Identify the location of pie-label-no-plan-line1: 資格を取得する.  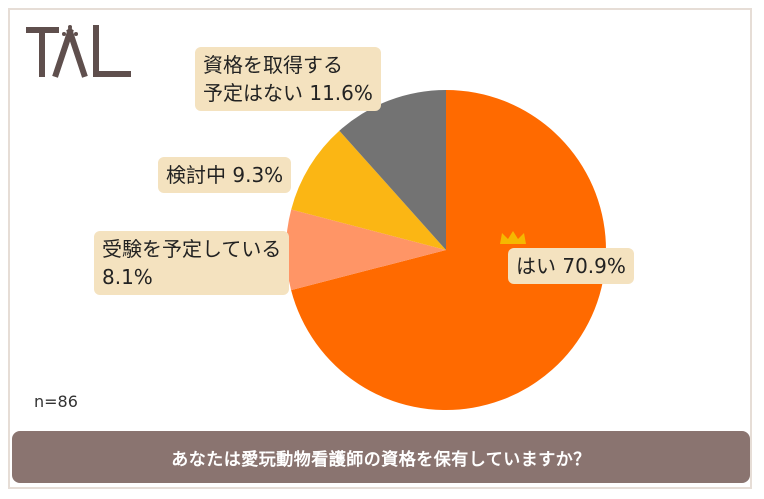
(273, 65).